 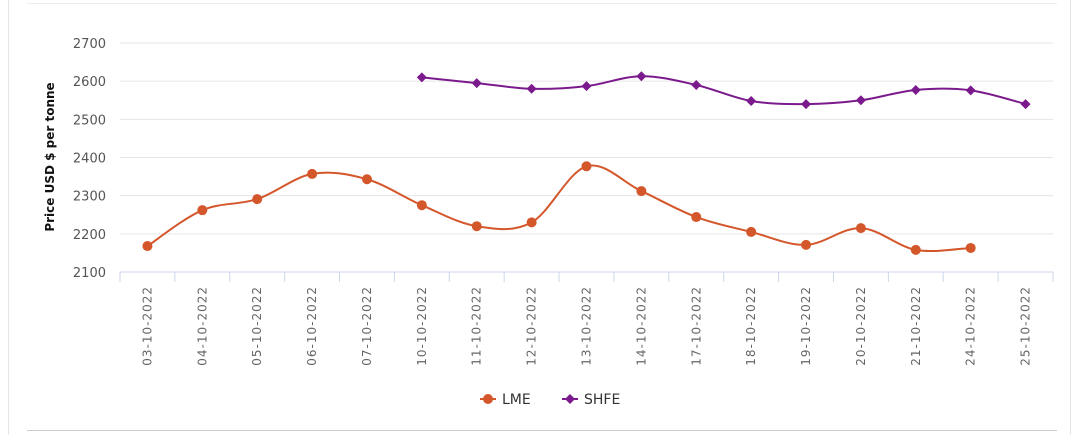 What do you see at coordinates (542, 3) in the screenshot?
I see `frame-border-top` at bounding box center [542, 3].